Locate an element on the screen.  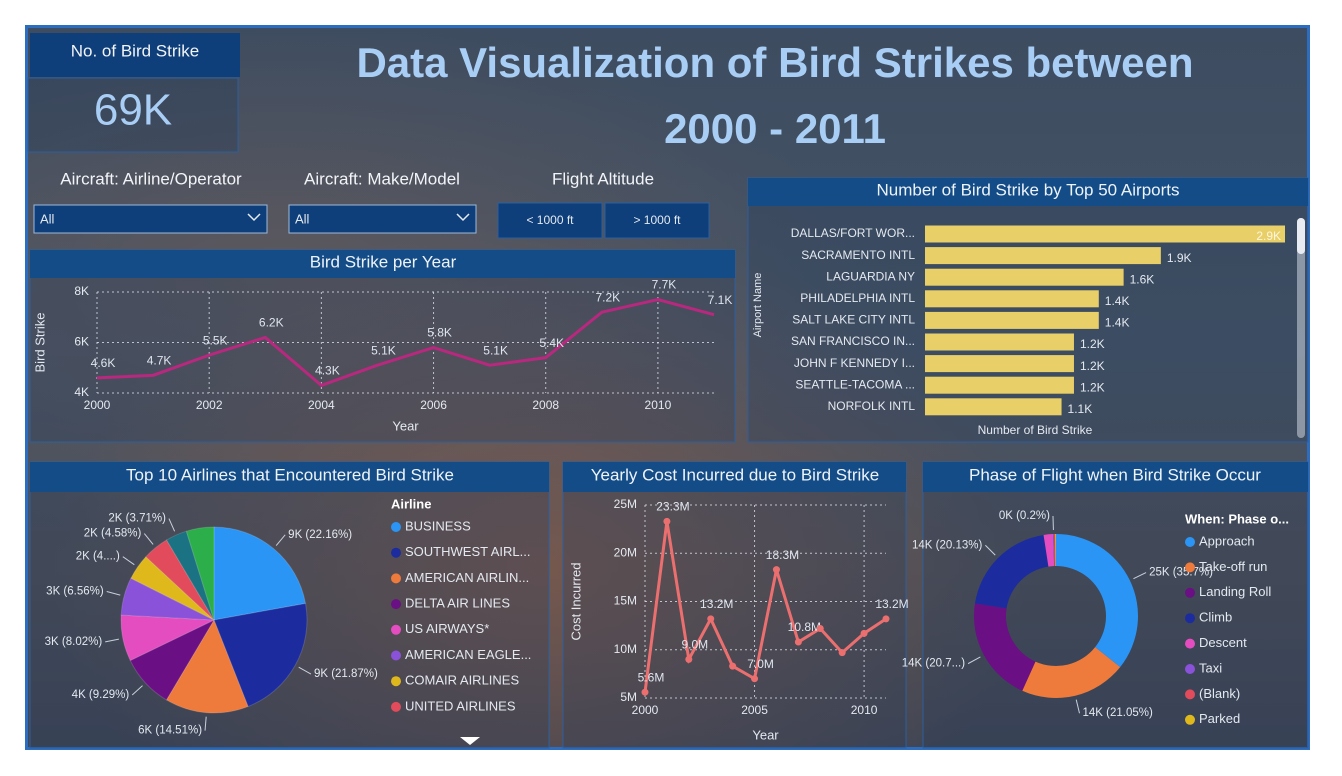
data-label: 4.6K is located at coordinates (103, 363).